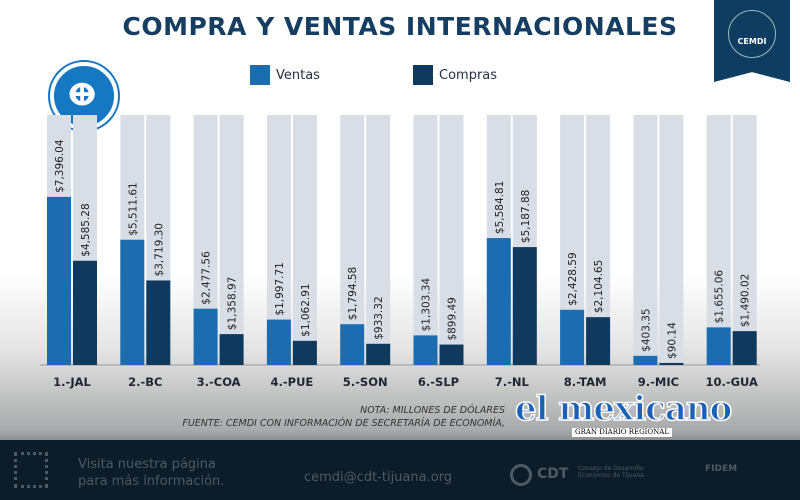 Image resolution: width=800 pixels, height=500 pixels. What do you see at coordinates (746, 300) in the screenshot?
I see `data-label: $1,490.02` at bounding box center [746, 300].